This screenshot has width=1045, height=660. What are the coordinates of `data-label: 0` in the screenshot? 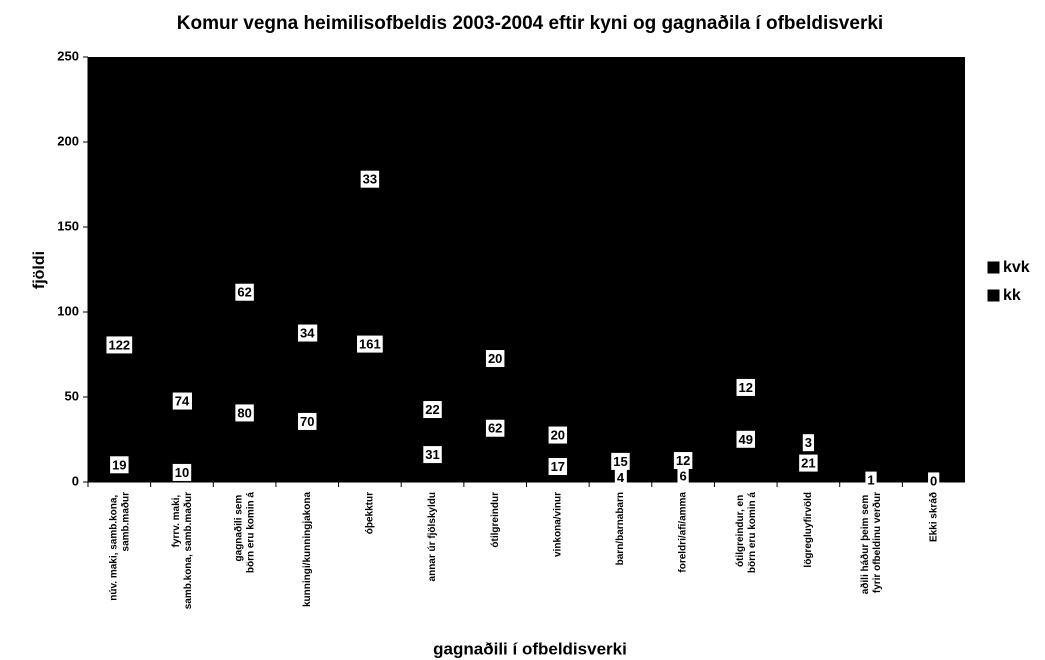 It's located at (934, 481).